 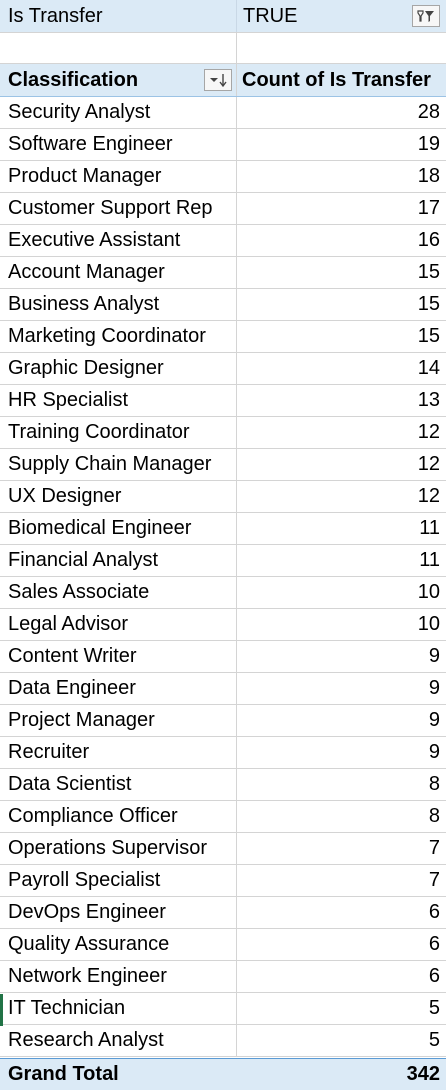 I want to click on count-cell: 28, so click(x=428, y=112).